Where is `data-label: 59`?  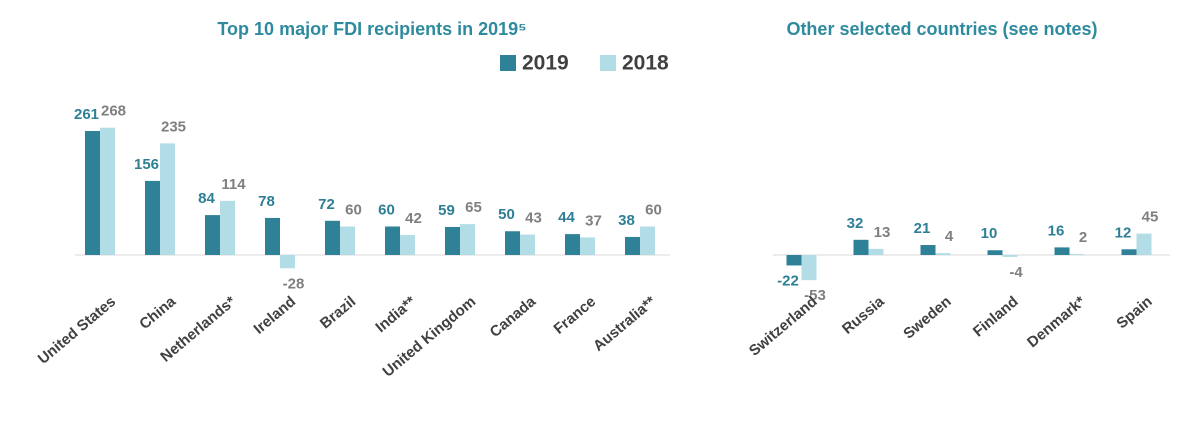
data-label: 59 is located at coordinates (446, 210).